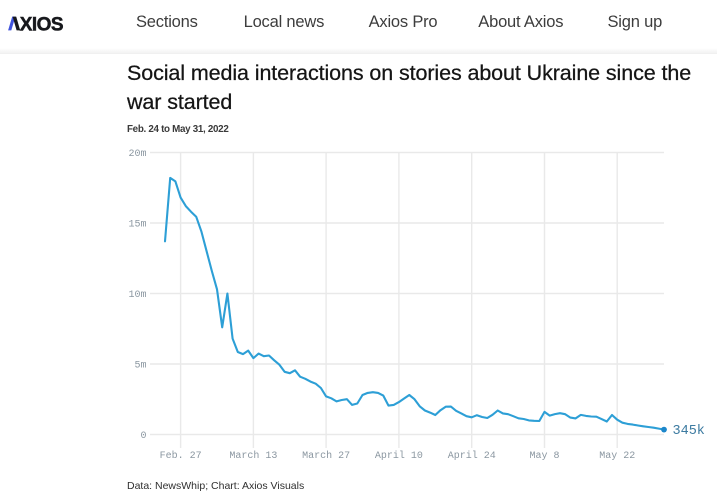 The image size is (717, 500). I want to click on svg-text: 5m, so click(140, 366).